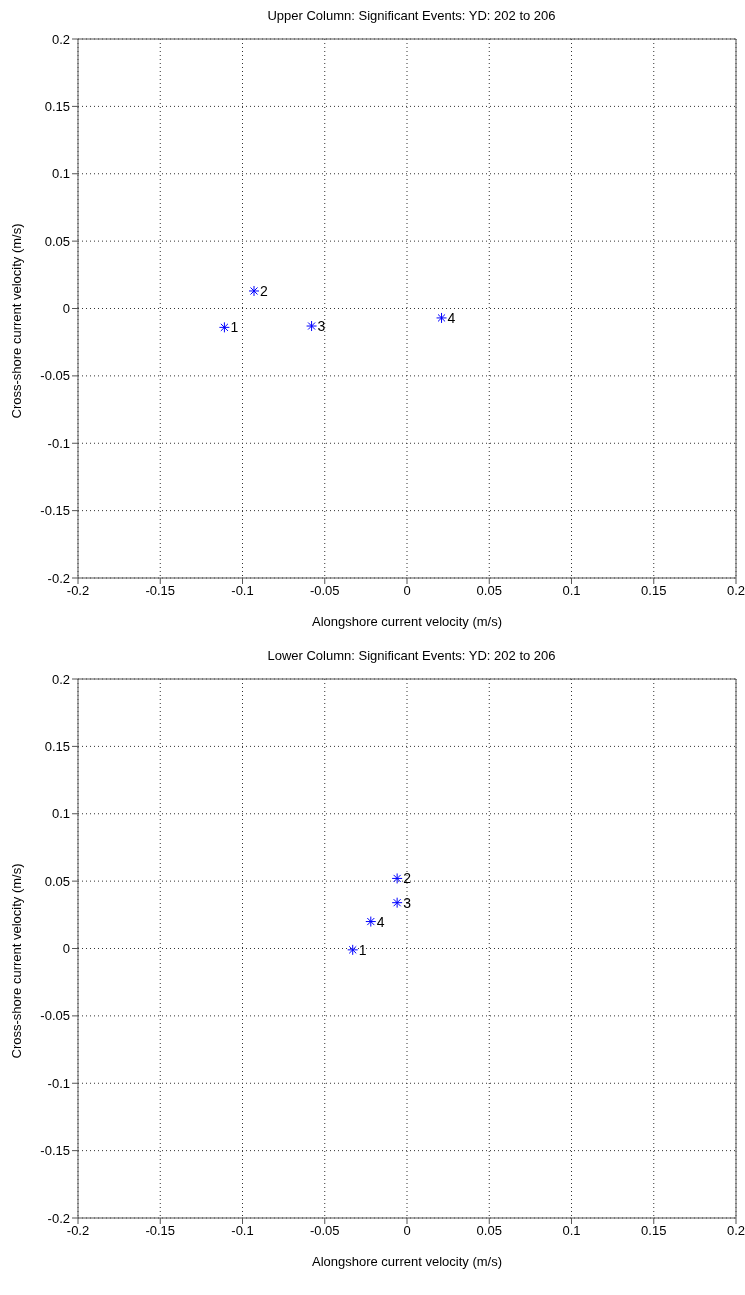 Image resolution: width=745 pixels, height=1295 pixels. I want to click on chart-title: Lower Column: Significant Events: YD: 202 to 206, so click(411, 656).